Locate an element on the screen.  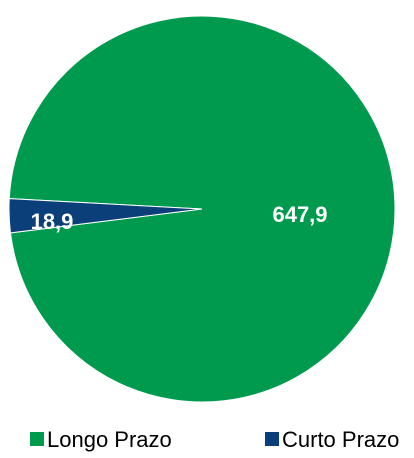
legend-label-curto-prazo: Curto Prazo is located at coordinates (340, 439).